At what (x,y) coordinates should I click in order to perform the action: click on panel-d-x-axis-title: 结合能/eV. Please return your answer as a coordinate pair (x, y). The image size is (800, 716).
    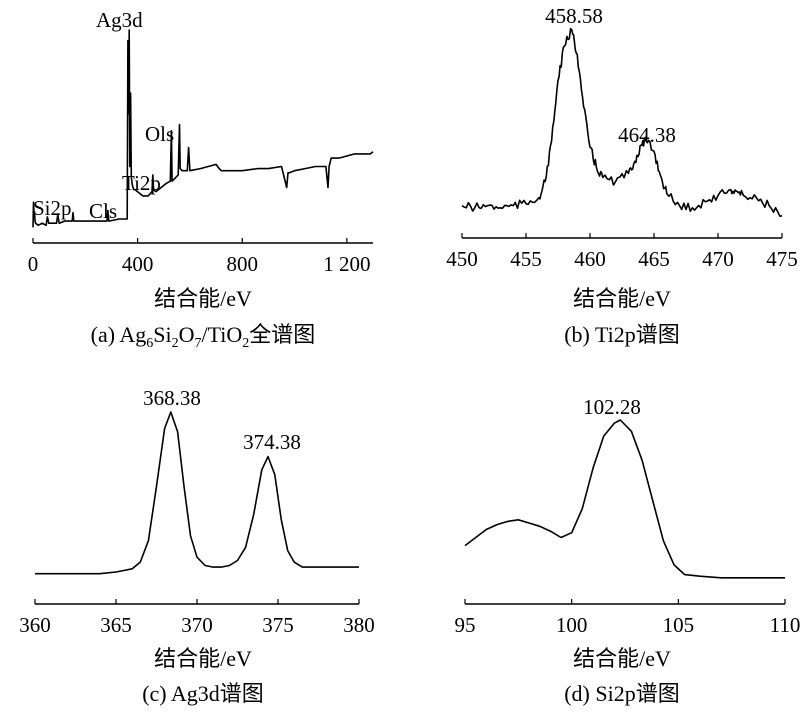
    Looking at the image, I should click on (622, 658).